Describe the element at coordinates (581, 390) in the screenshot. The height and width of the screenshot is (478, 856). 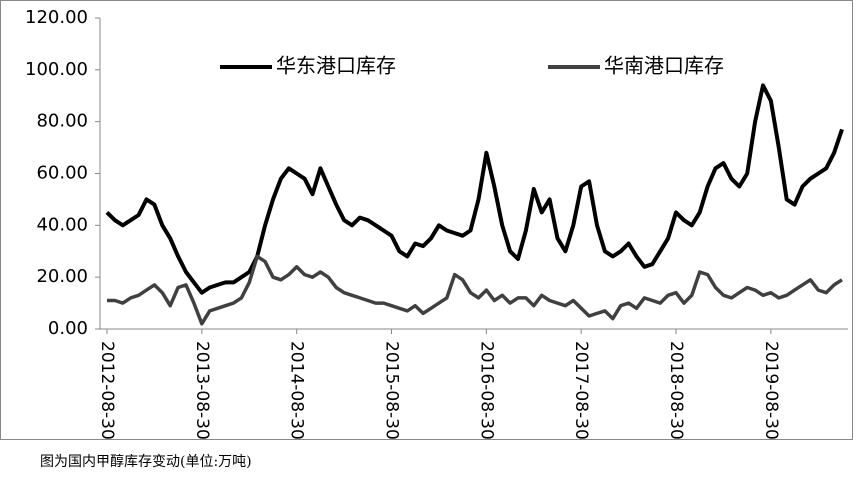
I see `x-tick-label: 2017-08-30` at that location.